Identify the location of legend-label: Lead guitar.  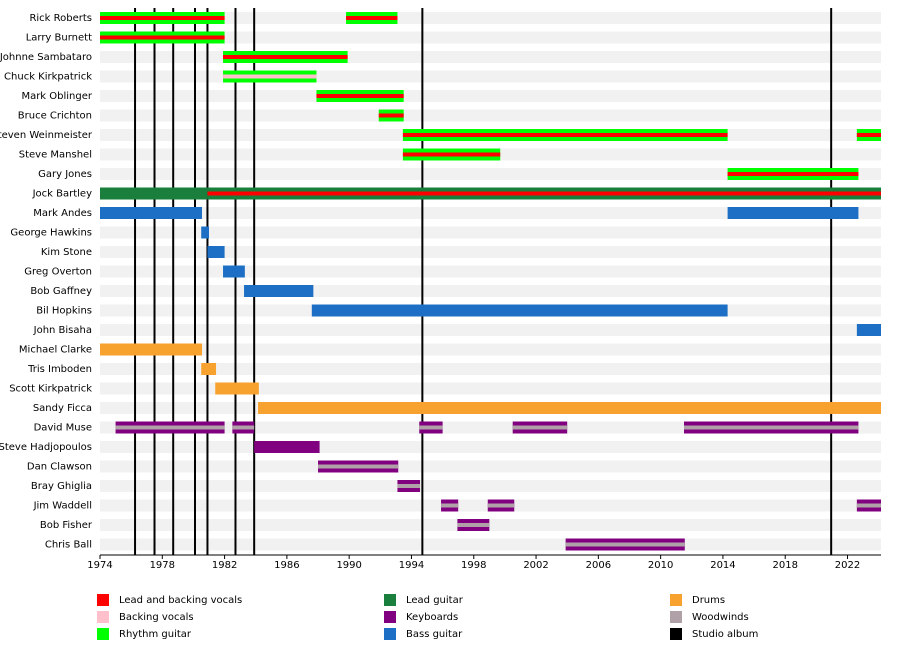
(435, 600).